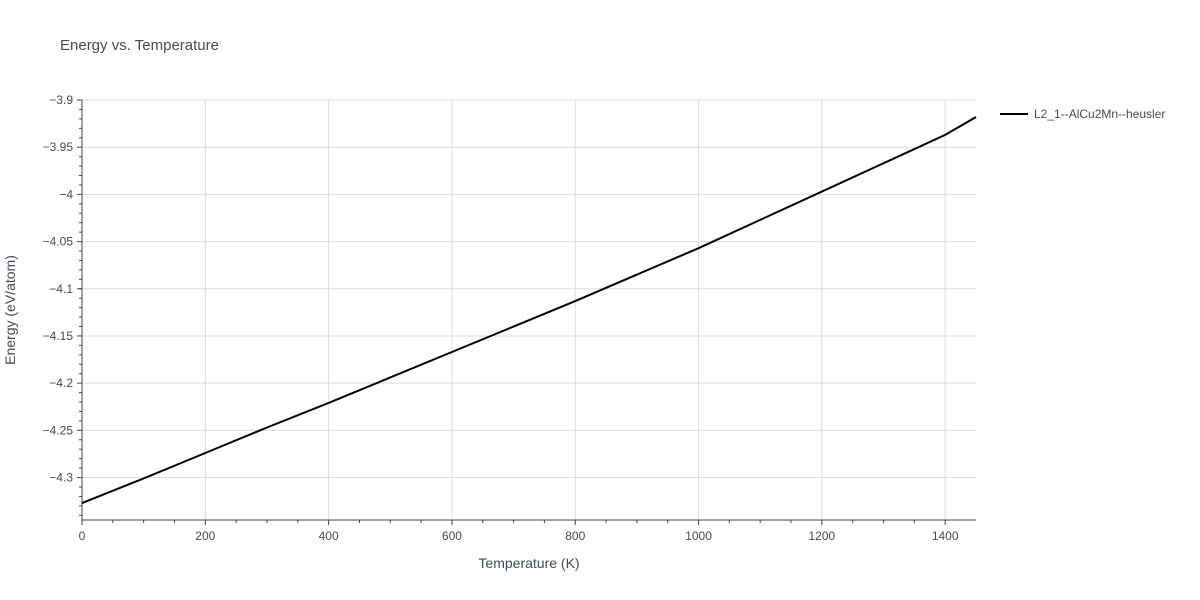 The image size is (1200, 600). What do you see at coordinates (66, 194) in the screenshot?
I see `y-tick-label: −4` at bounding box center [66, 194].